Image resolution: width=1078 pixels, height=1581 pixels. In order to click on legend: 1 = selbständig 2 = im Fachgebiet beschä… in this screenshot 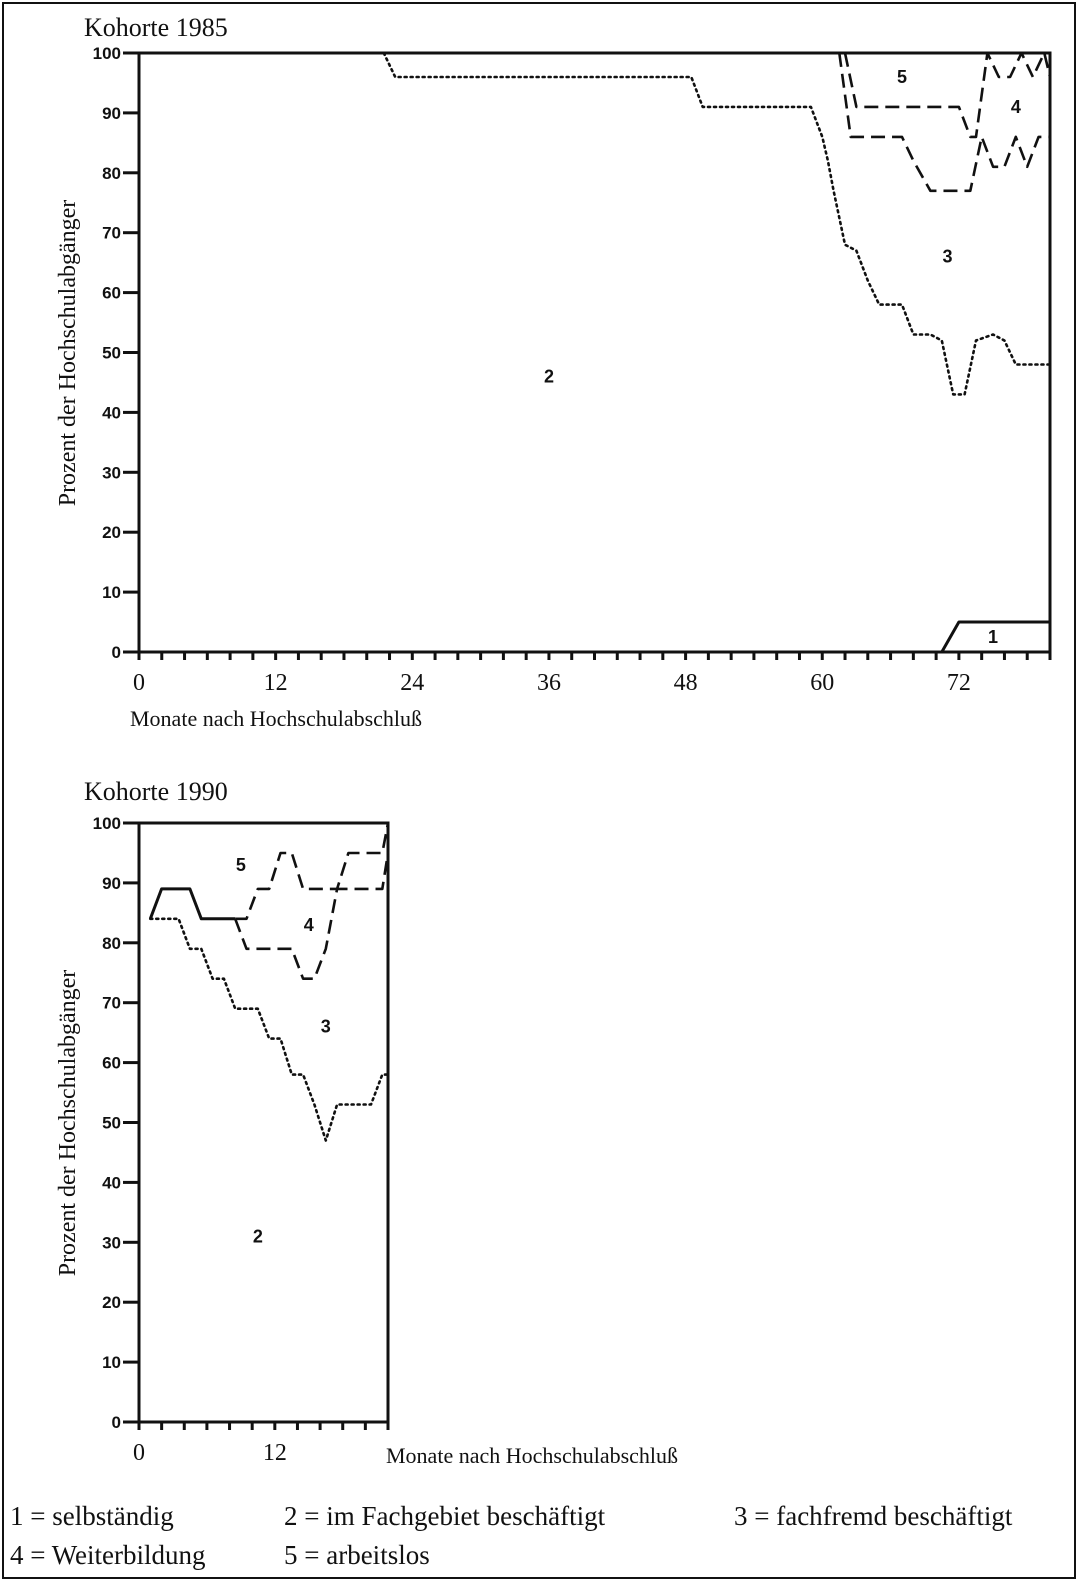, I will do `click(511, 1535)`.